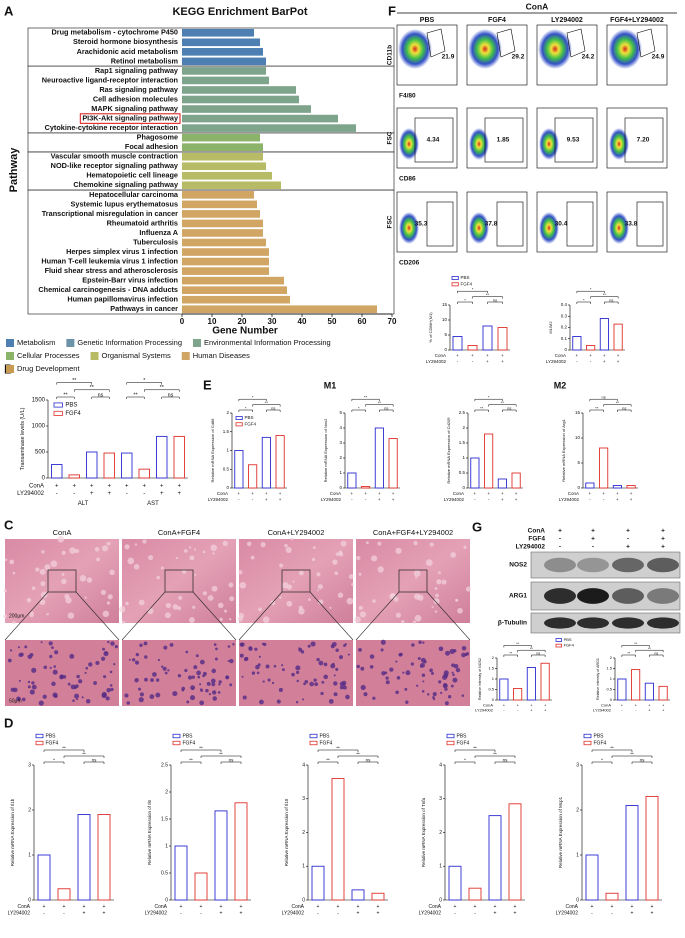 This screenshot has width=685, height=938. What do you see at coordinates (600, 743) in the screenshot?
I see `legend-label: FGF4` at bounding box center [600, 743].